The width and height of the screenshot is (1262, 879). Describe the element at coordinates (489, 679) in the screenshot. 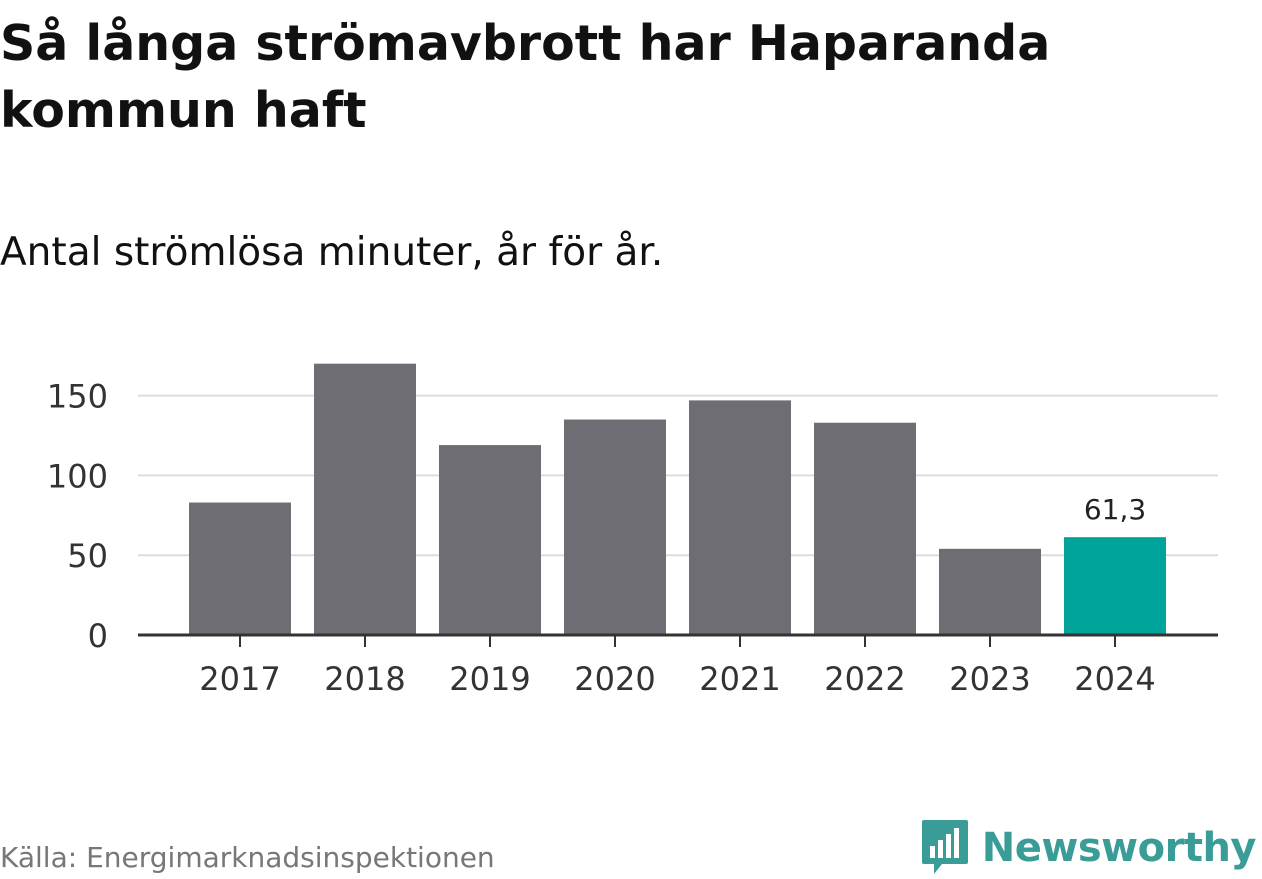

I see `x-tick-label: 2019` at that location.